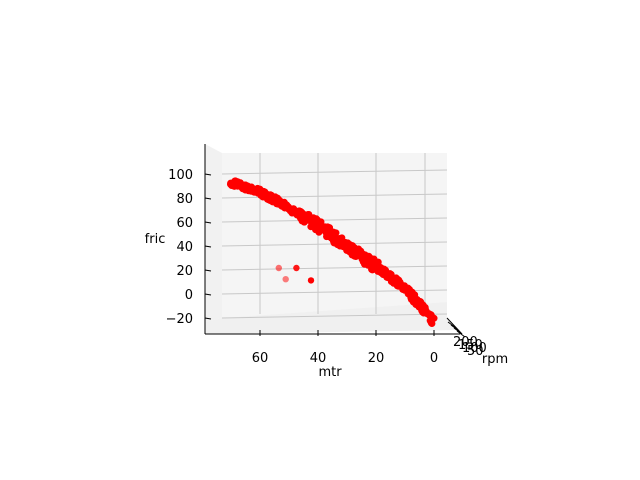 Image resolution: width=640 pixels, height=480 pixels. I want to click on floor-pane-face, so click(332, 318).